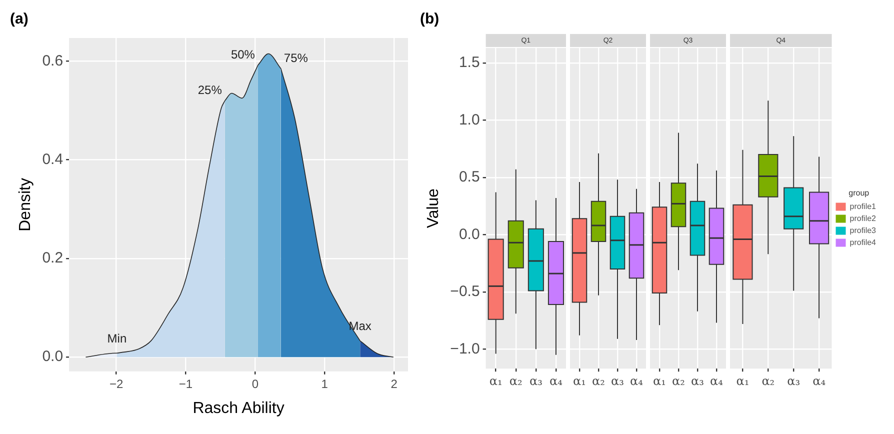  I want to click on x-tick-label: 2, so click(394, 383).